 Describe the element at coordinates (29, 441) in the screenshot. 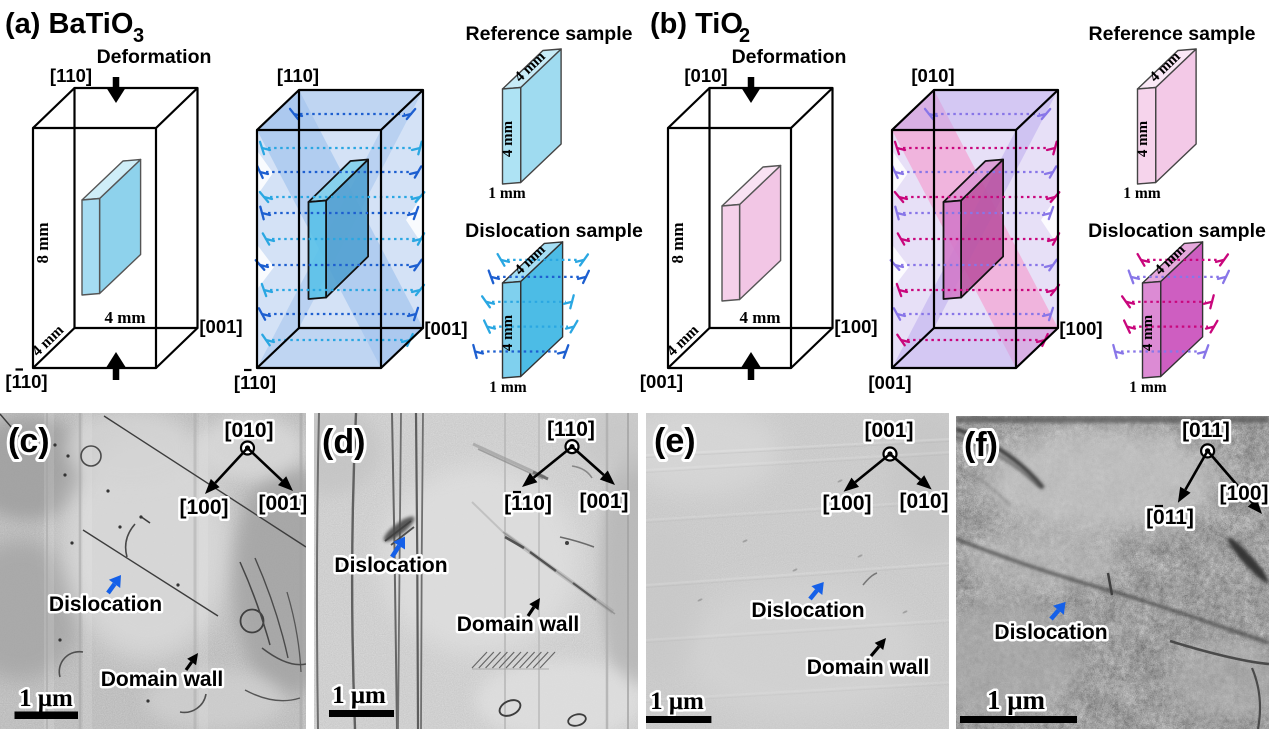

I see `svg-text: (c)` at that location.